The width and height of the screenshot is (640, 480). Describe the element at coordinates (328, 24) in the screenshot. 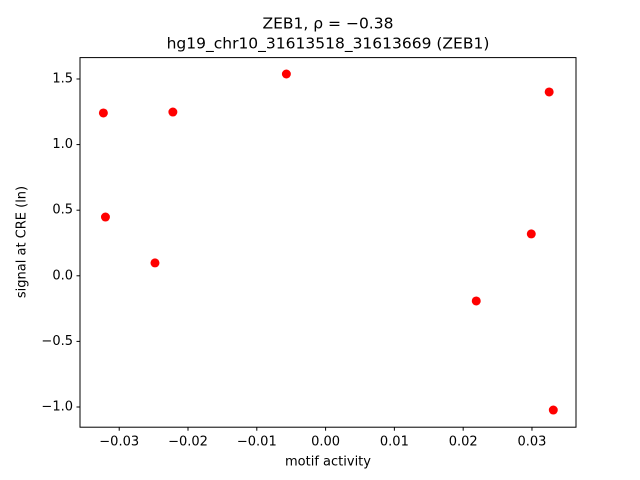

I see `chart-title: ZEB1, ρ = −0.38` at that location.